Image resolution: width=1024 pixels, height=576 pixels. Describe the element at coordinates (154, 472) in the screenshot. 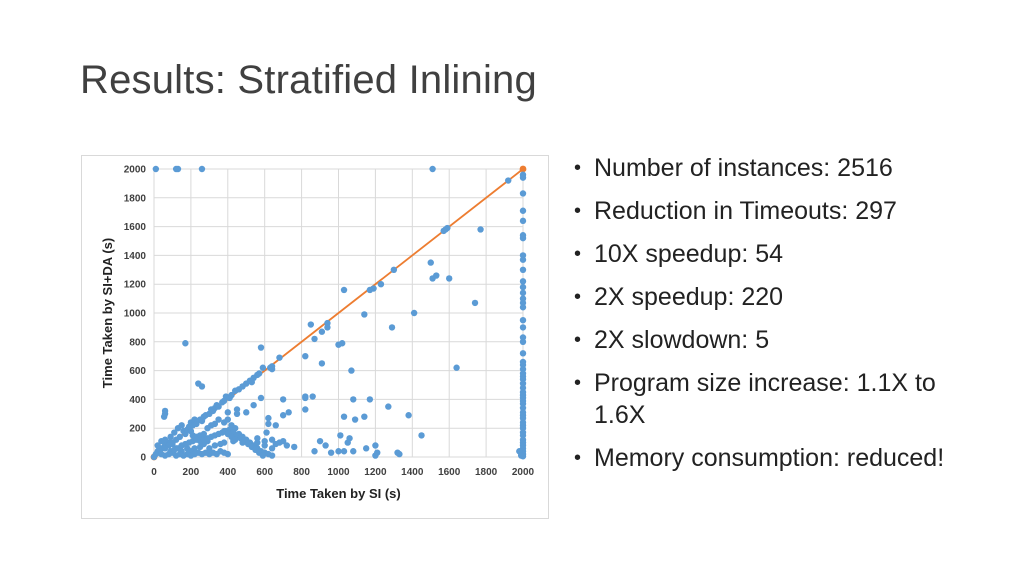

I see `x-tick-label: 0` at that location.